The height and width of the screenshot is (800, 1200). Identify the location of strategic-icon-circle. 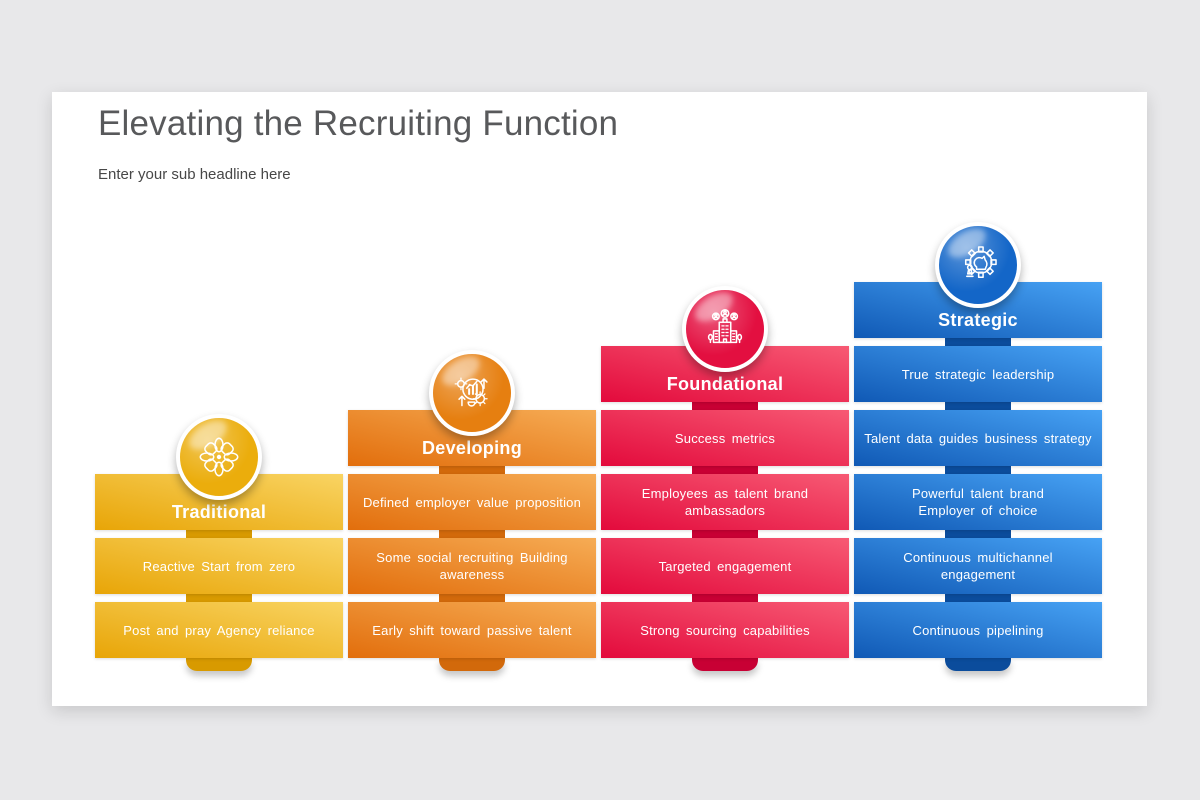
(978, 265).